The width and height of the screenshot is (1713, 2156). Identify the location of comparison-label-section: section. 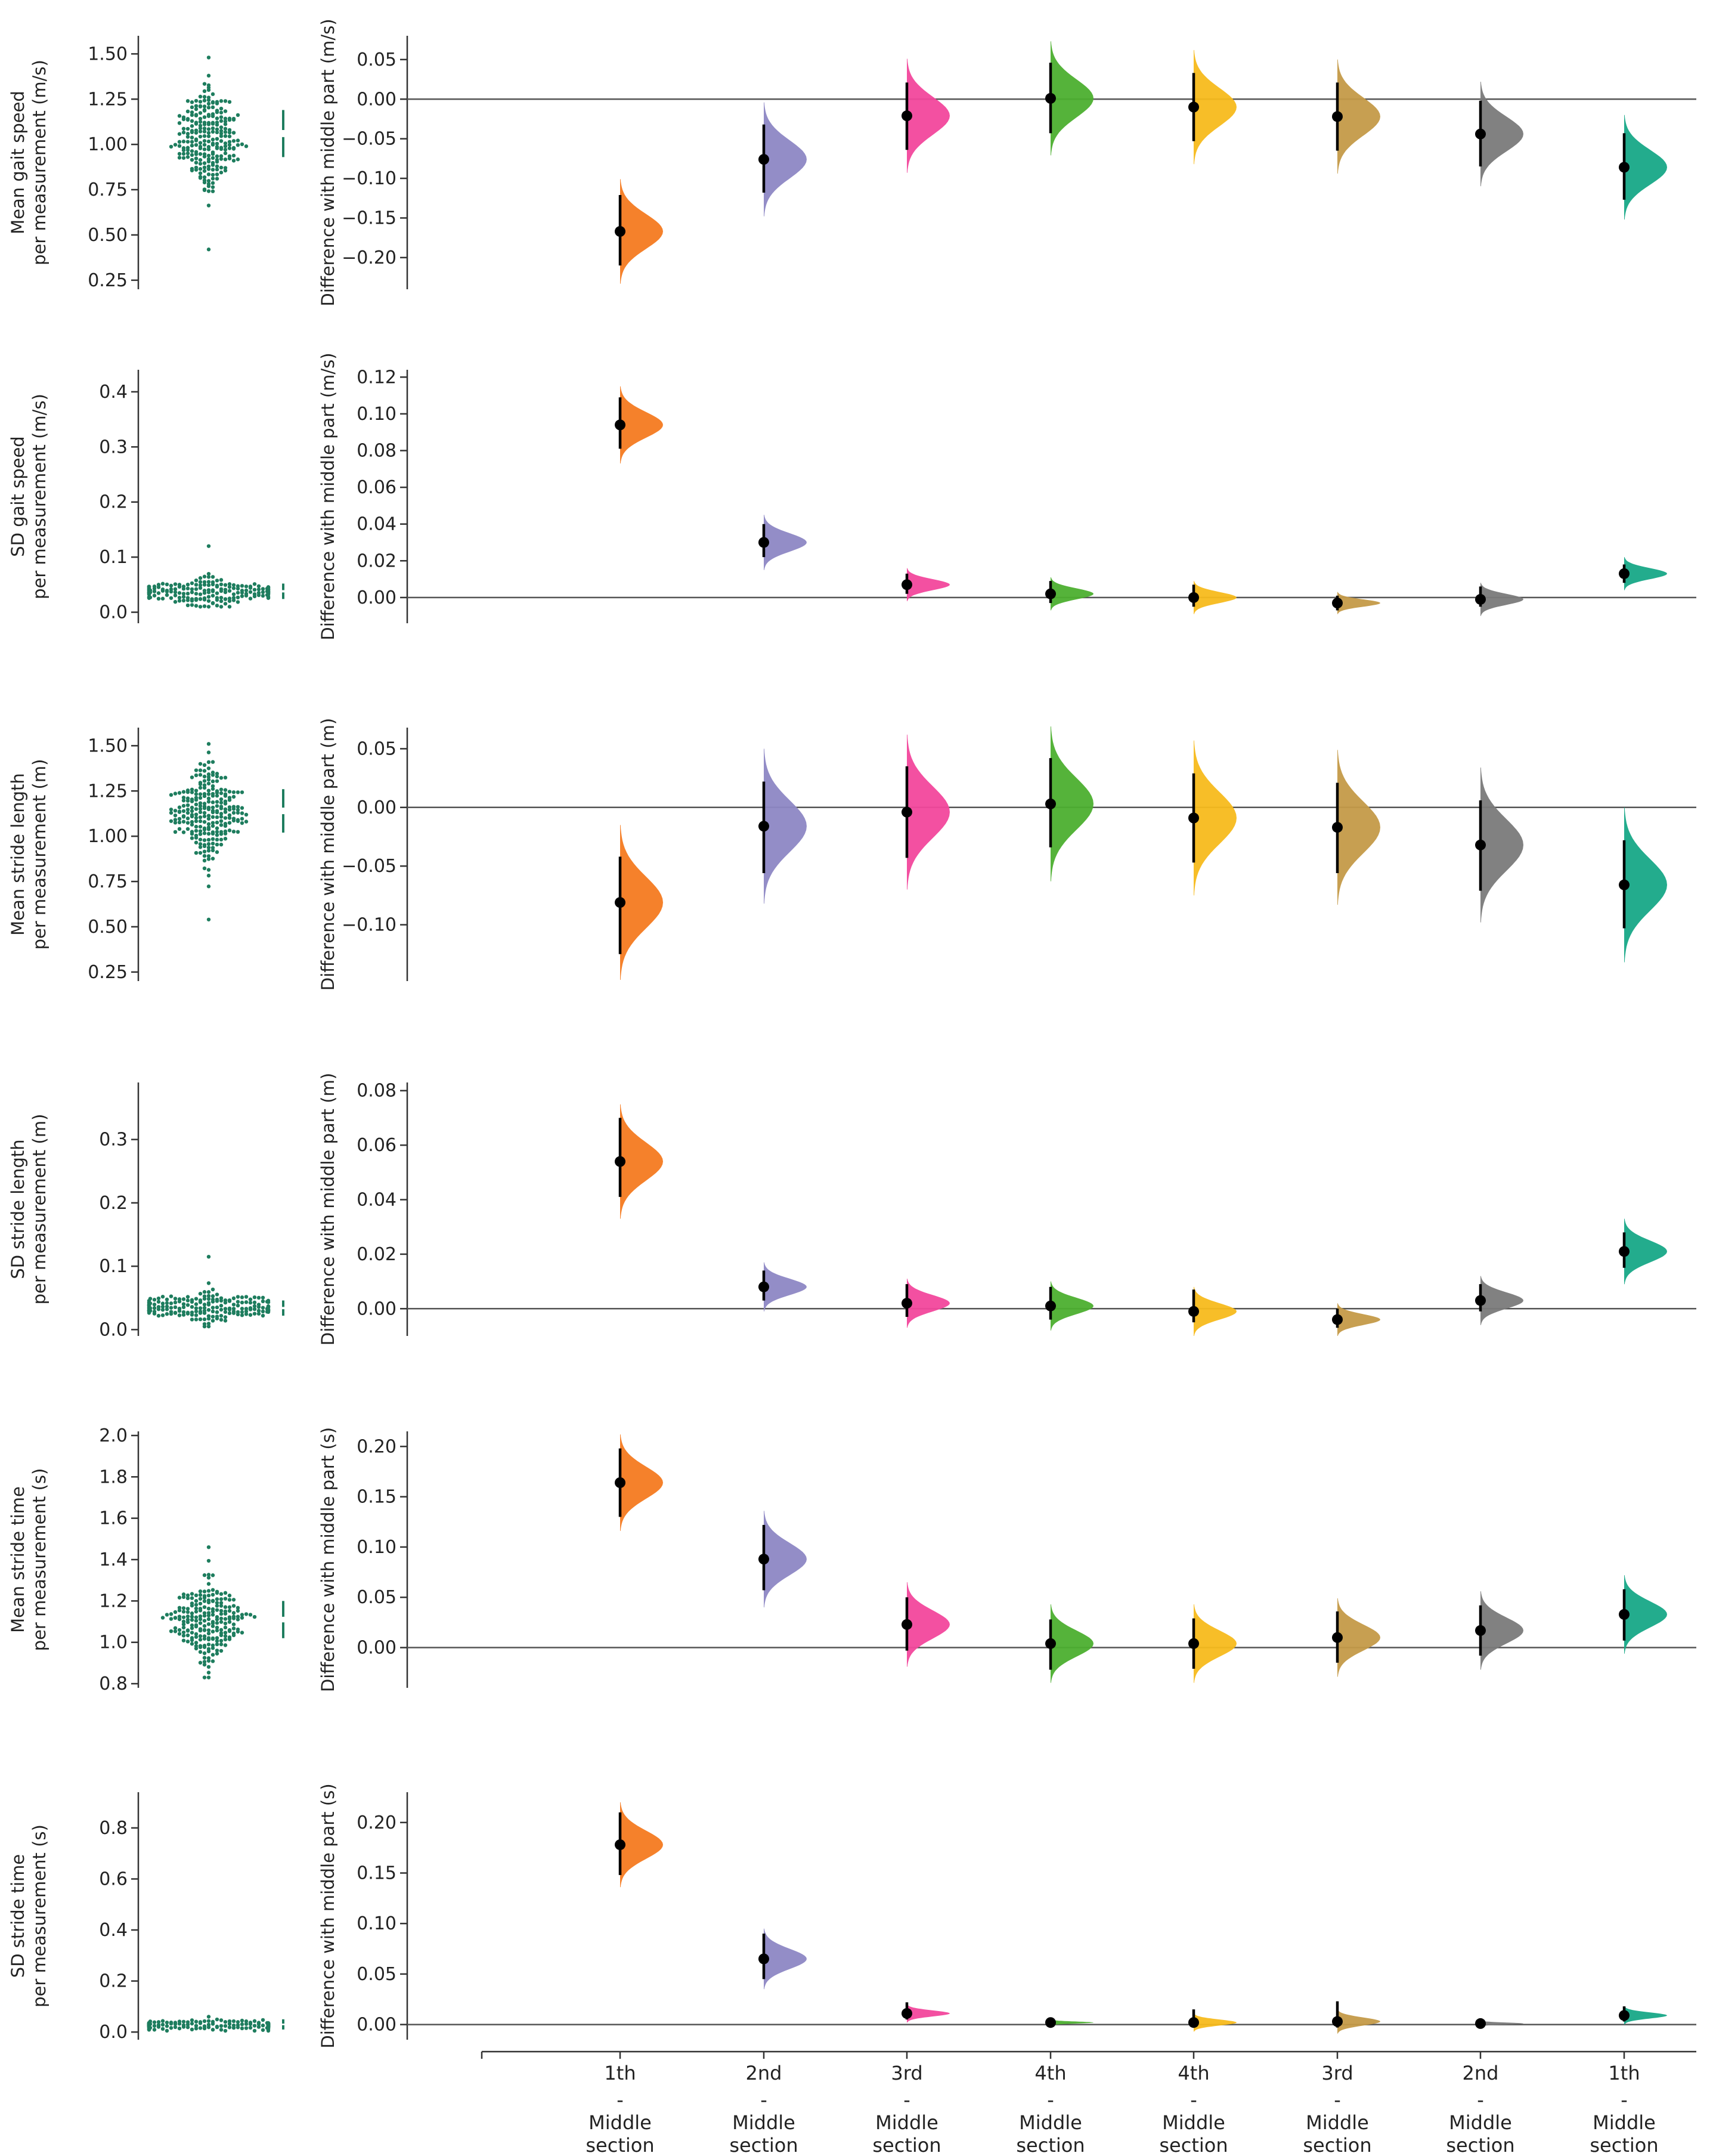
(620, 2145).